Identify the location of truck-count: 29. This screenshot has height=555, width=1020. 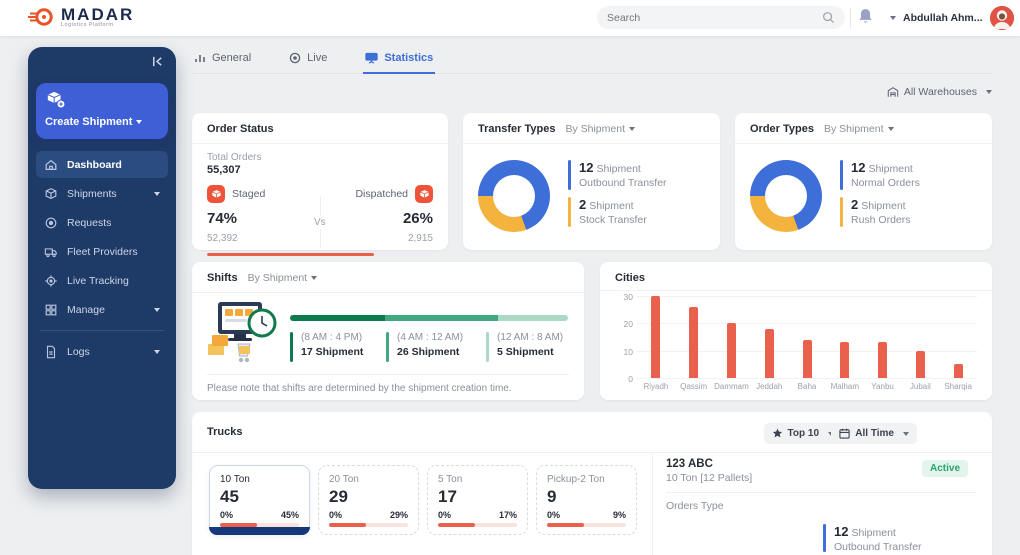
(338, 496).